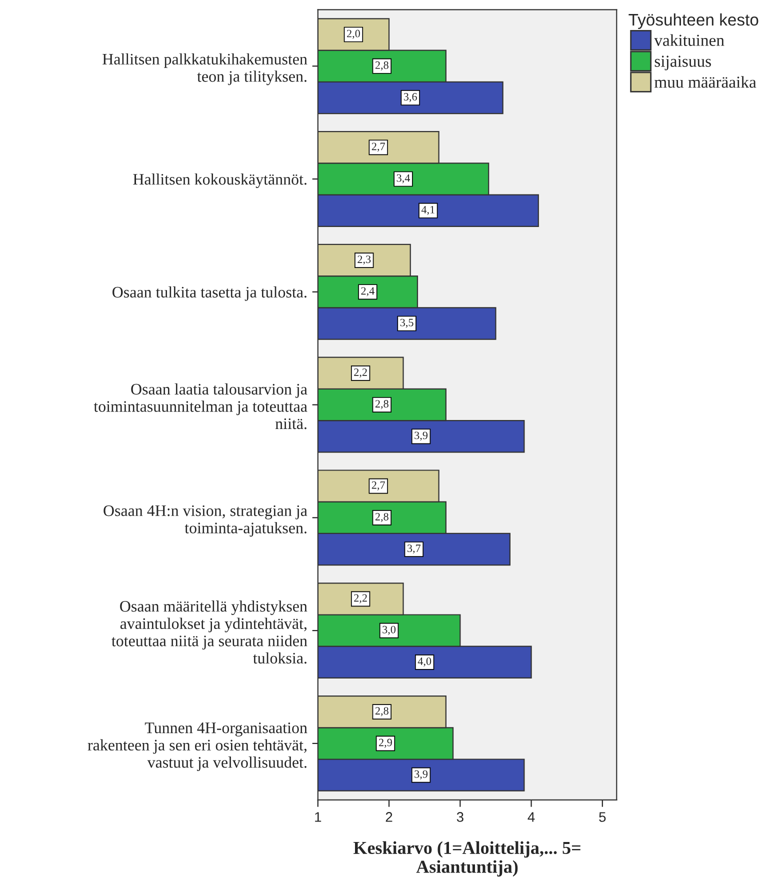  What do you see at coordinates (201, 406) in the screenshot?
I see `y-tick-label: Osaan laatia talousarvion ja toimintasuunnitelman ja toteuttaa niitä.` at bounding box center [201, 406].